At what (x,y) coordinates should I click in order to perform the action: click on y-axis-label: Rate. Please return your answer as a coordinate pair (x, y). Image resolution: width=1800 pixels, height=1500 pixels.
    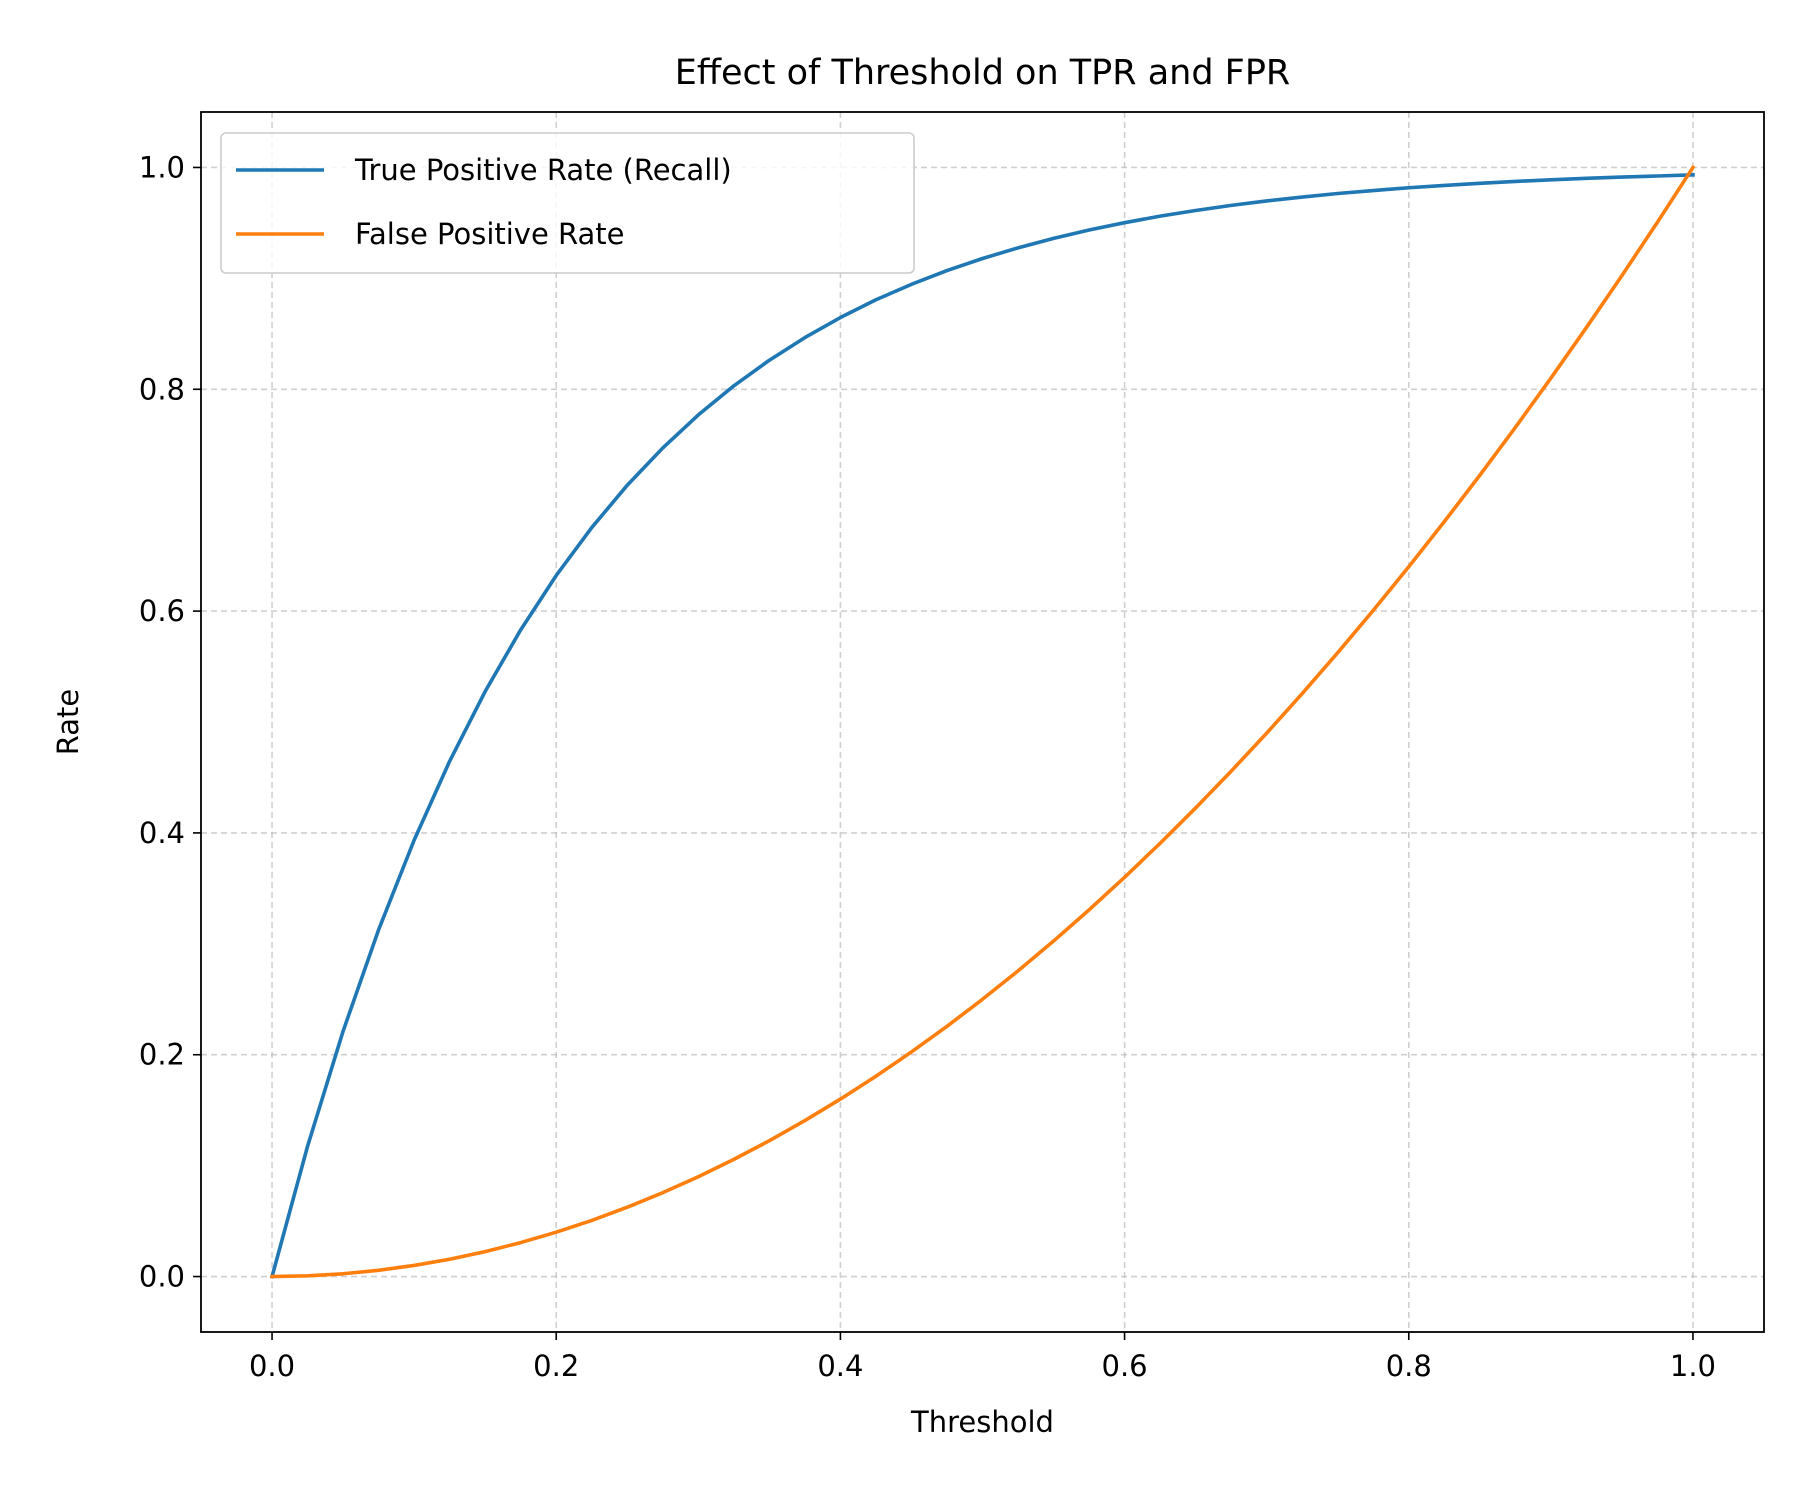
    Looking at the image, I should click on (68, 722).